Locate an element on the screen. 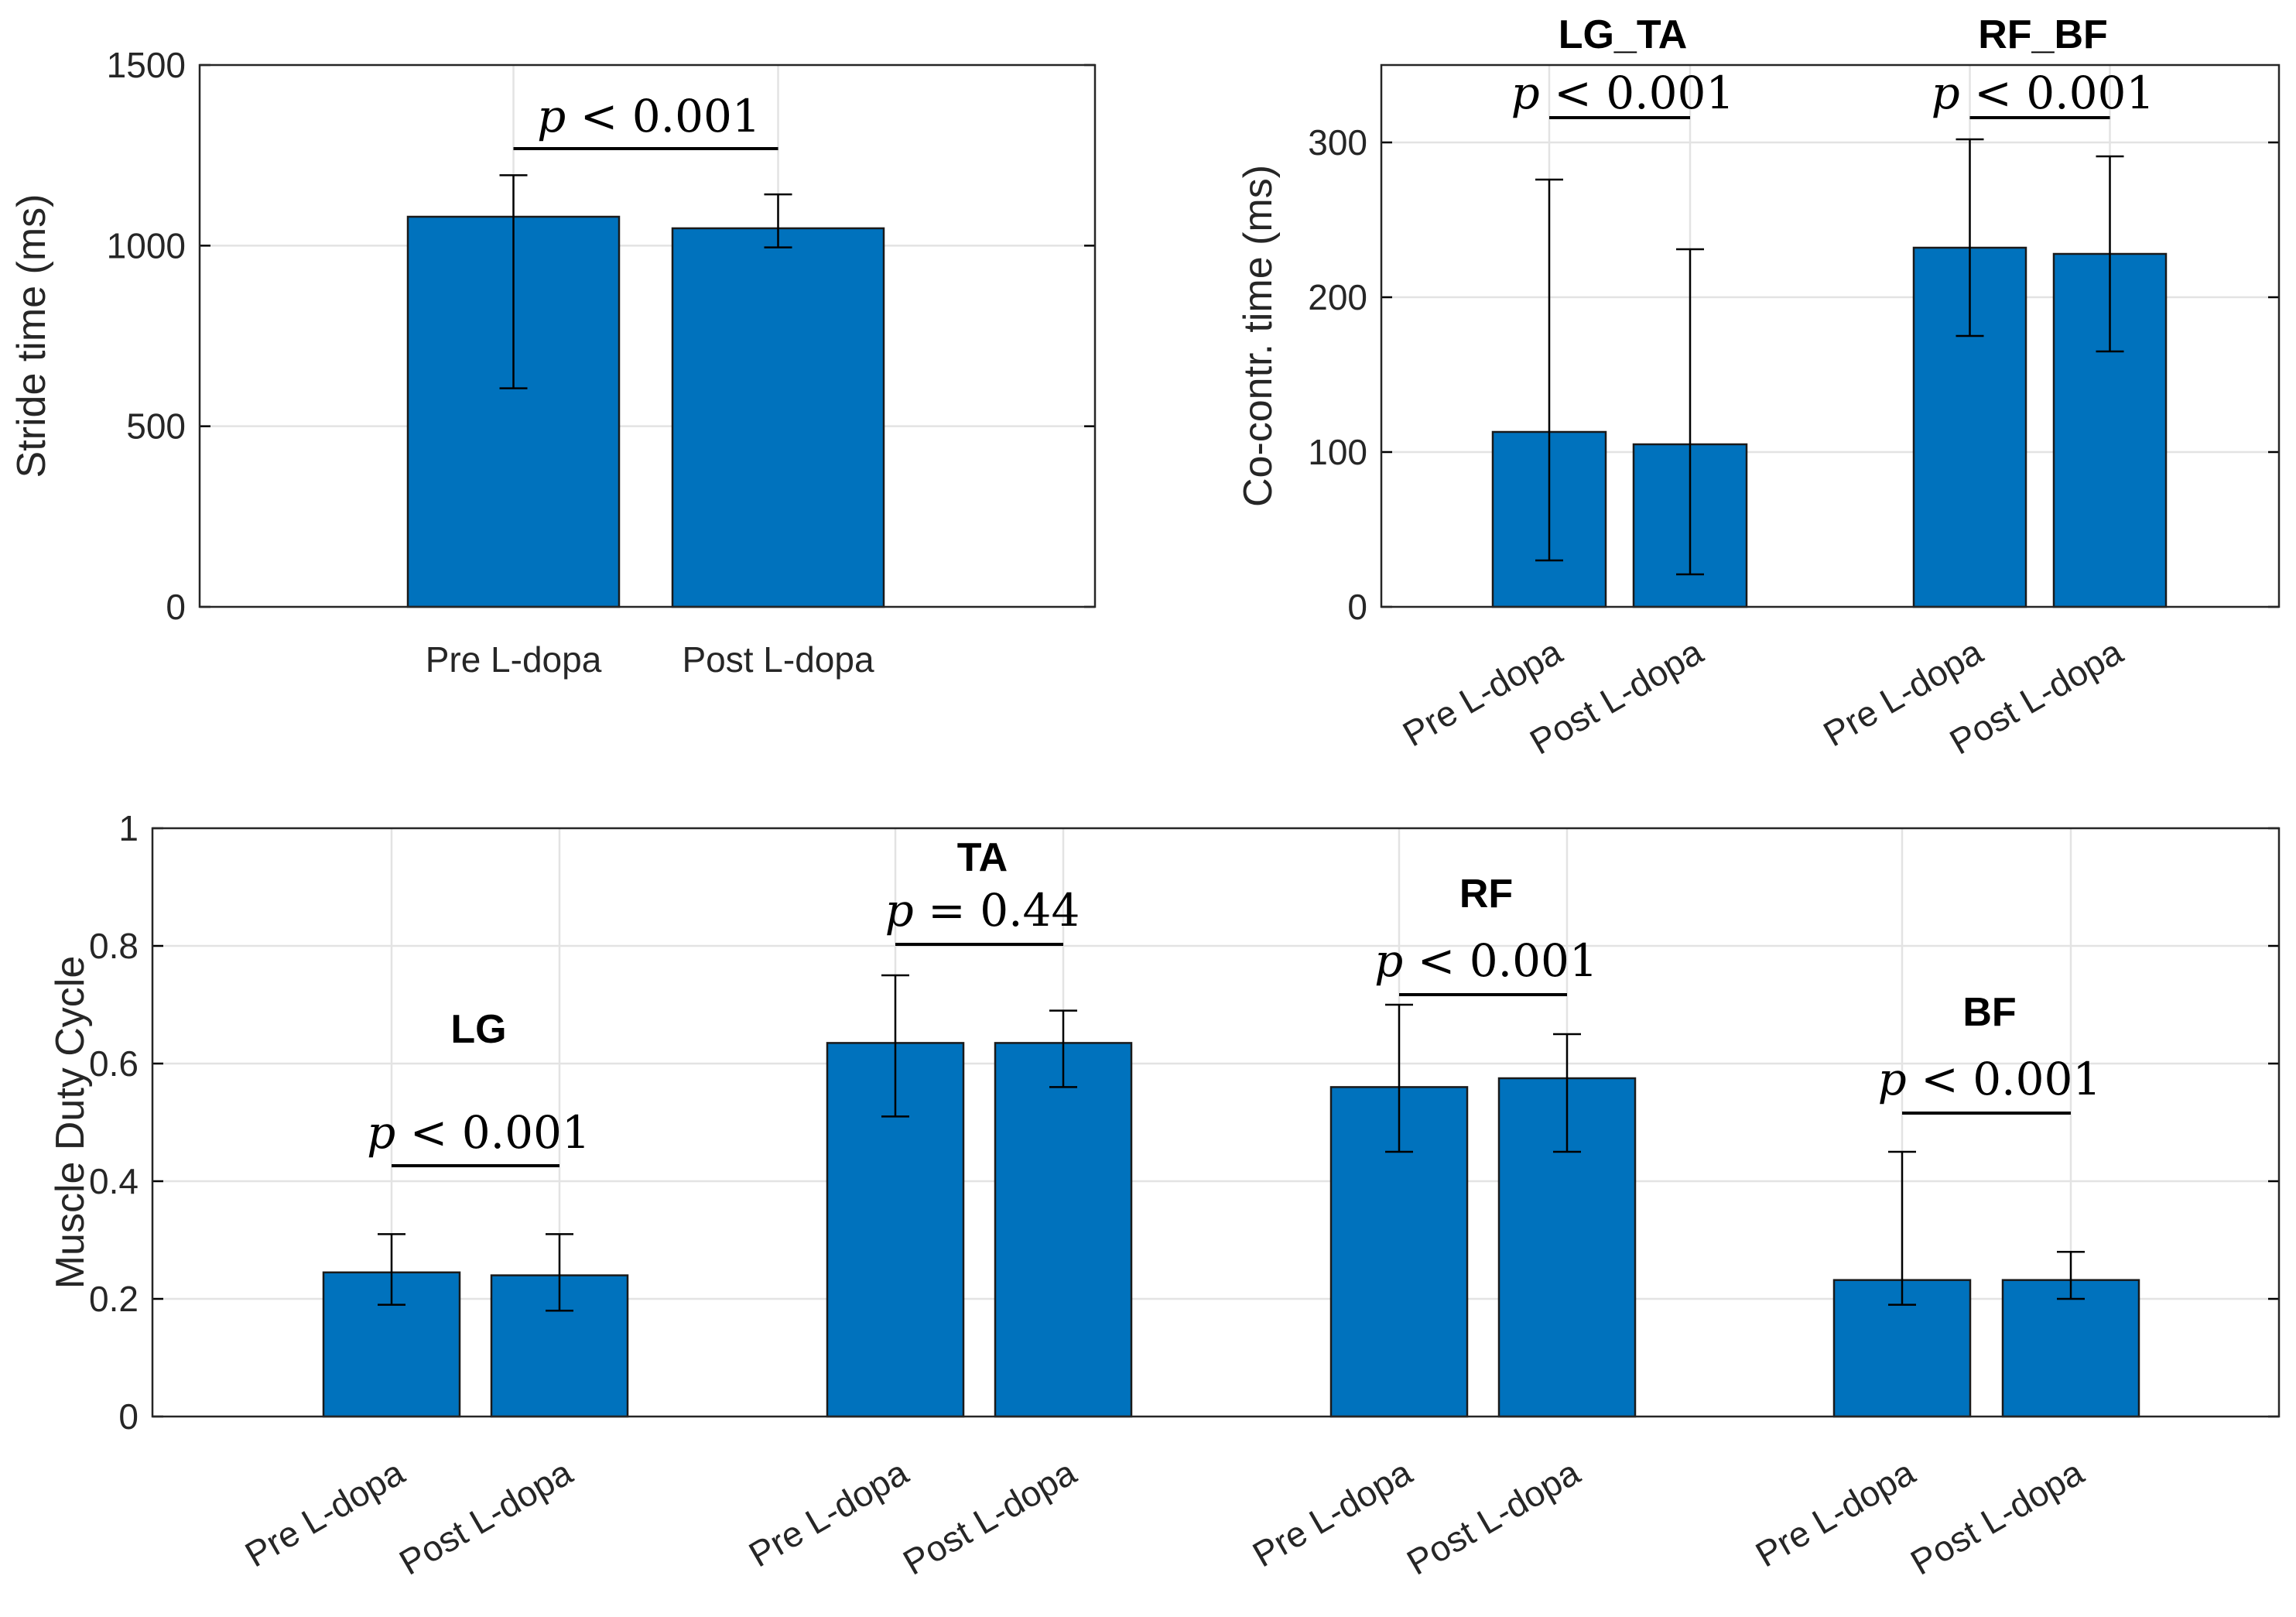 Image resolution: width=2296 pixels, height=1617 pixels. group-title: RF_BF is located at coordinates (2043, 34).